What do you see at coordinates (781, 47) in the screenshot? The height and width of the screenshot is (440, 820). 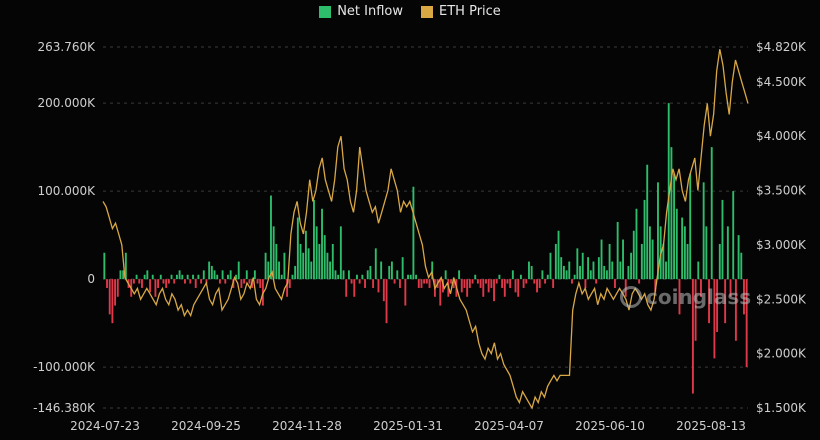 I see `right-tick-label: $4.820K` at bounding box center [781, 47].